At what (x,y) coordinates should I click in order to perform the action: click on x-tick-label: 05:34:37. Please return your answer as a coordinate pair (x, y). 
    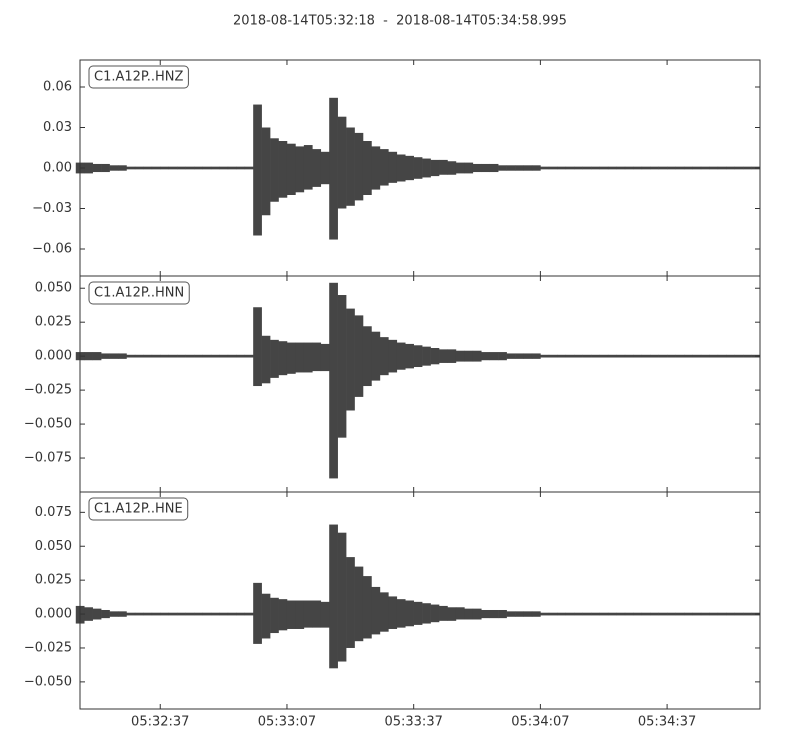
    Looking at the image, I should click on (667, 722).